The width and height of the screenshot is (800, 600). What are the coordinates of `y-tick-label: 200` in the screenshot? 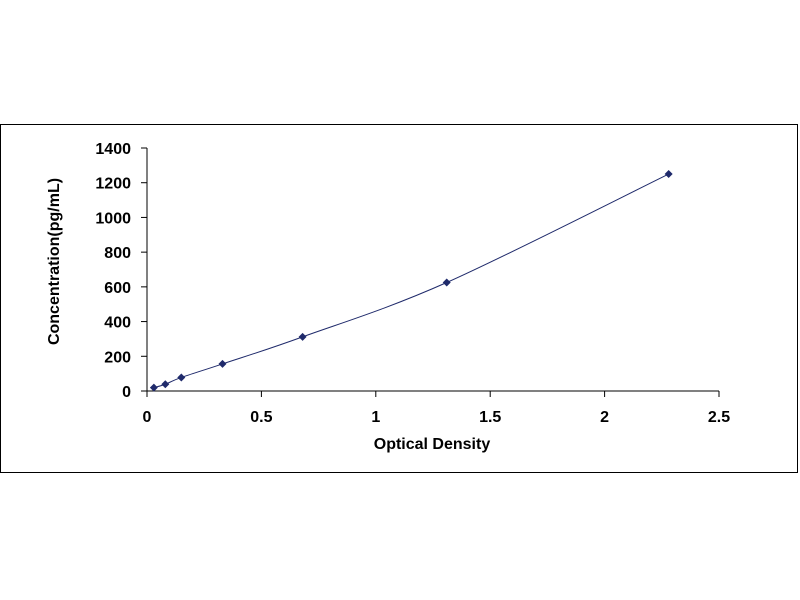 It's located at (117, 357).